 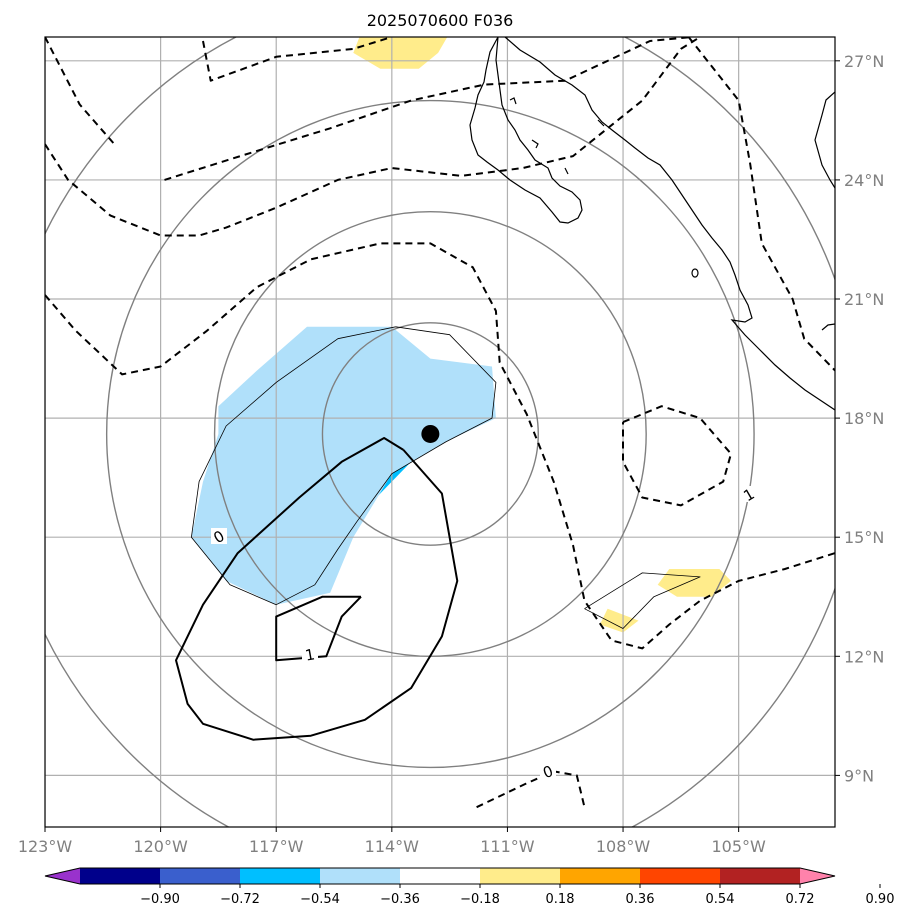 I want to click on x-tick-label: 123°W, so click(x=45, y=846).